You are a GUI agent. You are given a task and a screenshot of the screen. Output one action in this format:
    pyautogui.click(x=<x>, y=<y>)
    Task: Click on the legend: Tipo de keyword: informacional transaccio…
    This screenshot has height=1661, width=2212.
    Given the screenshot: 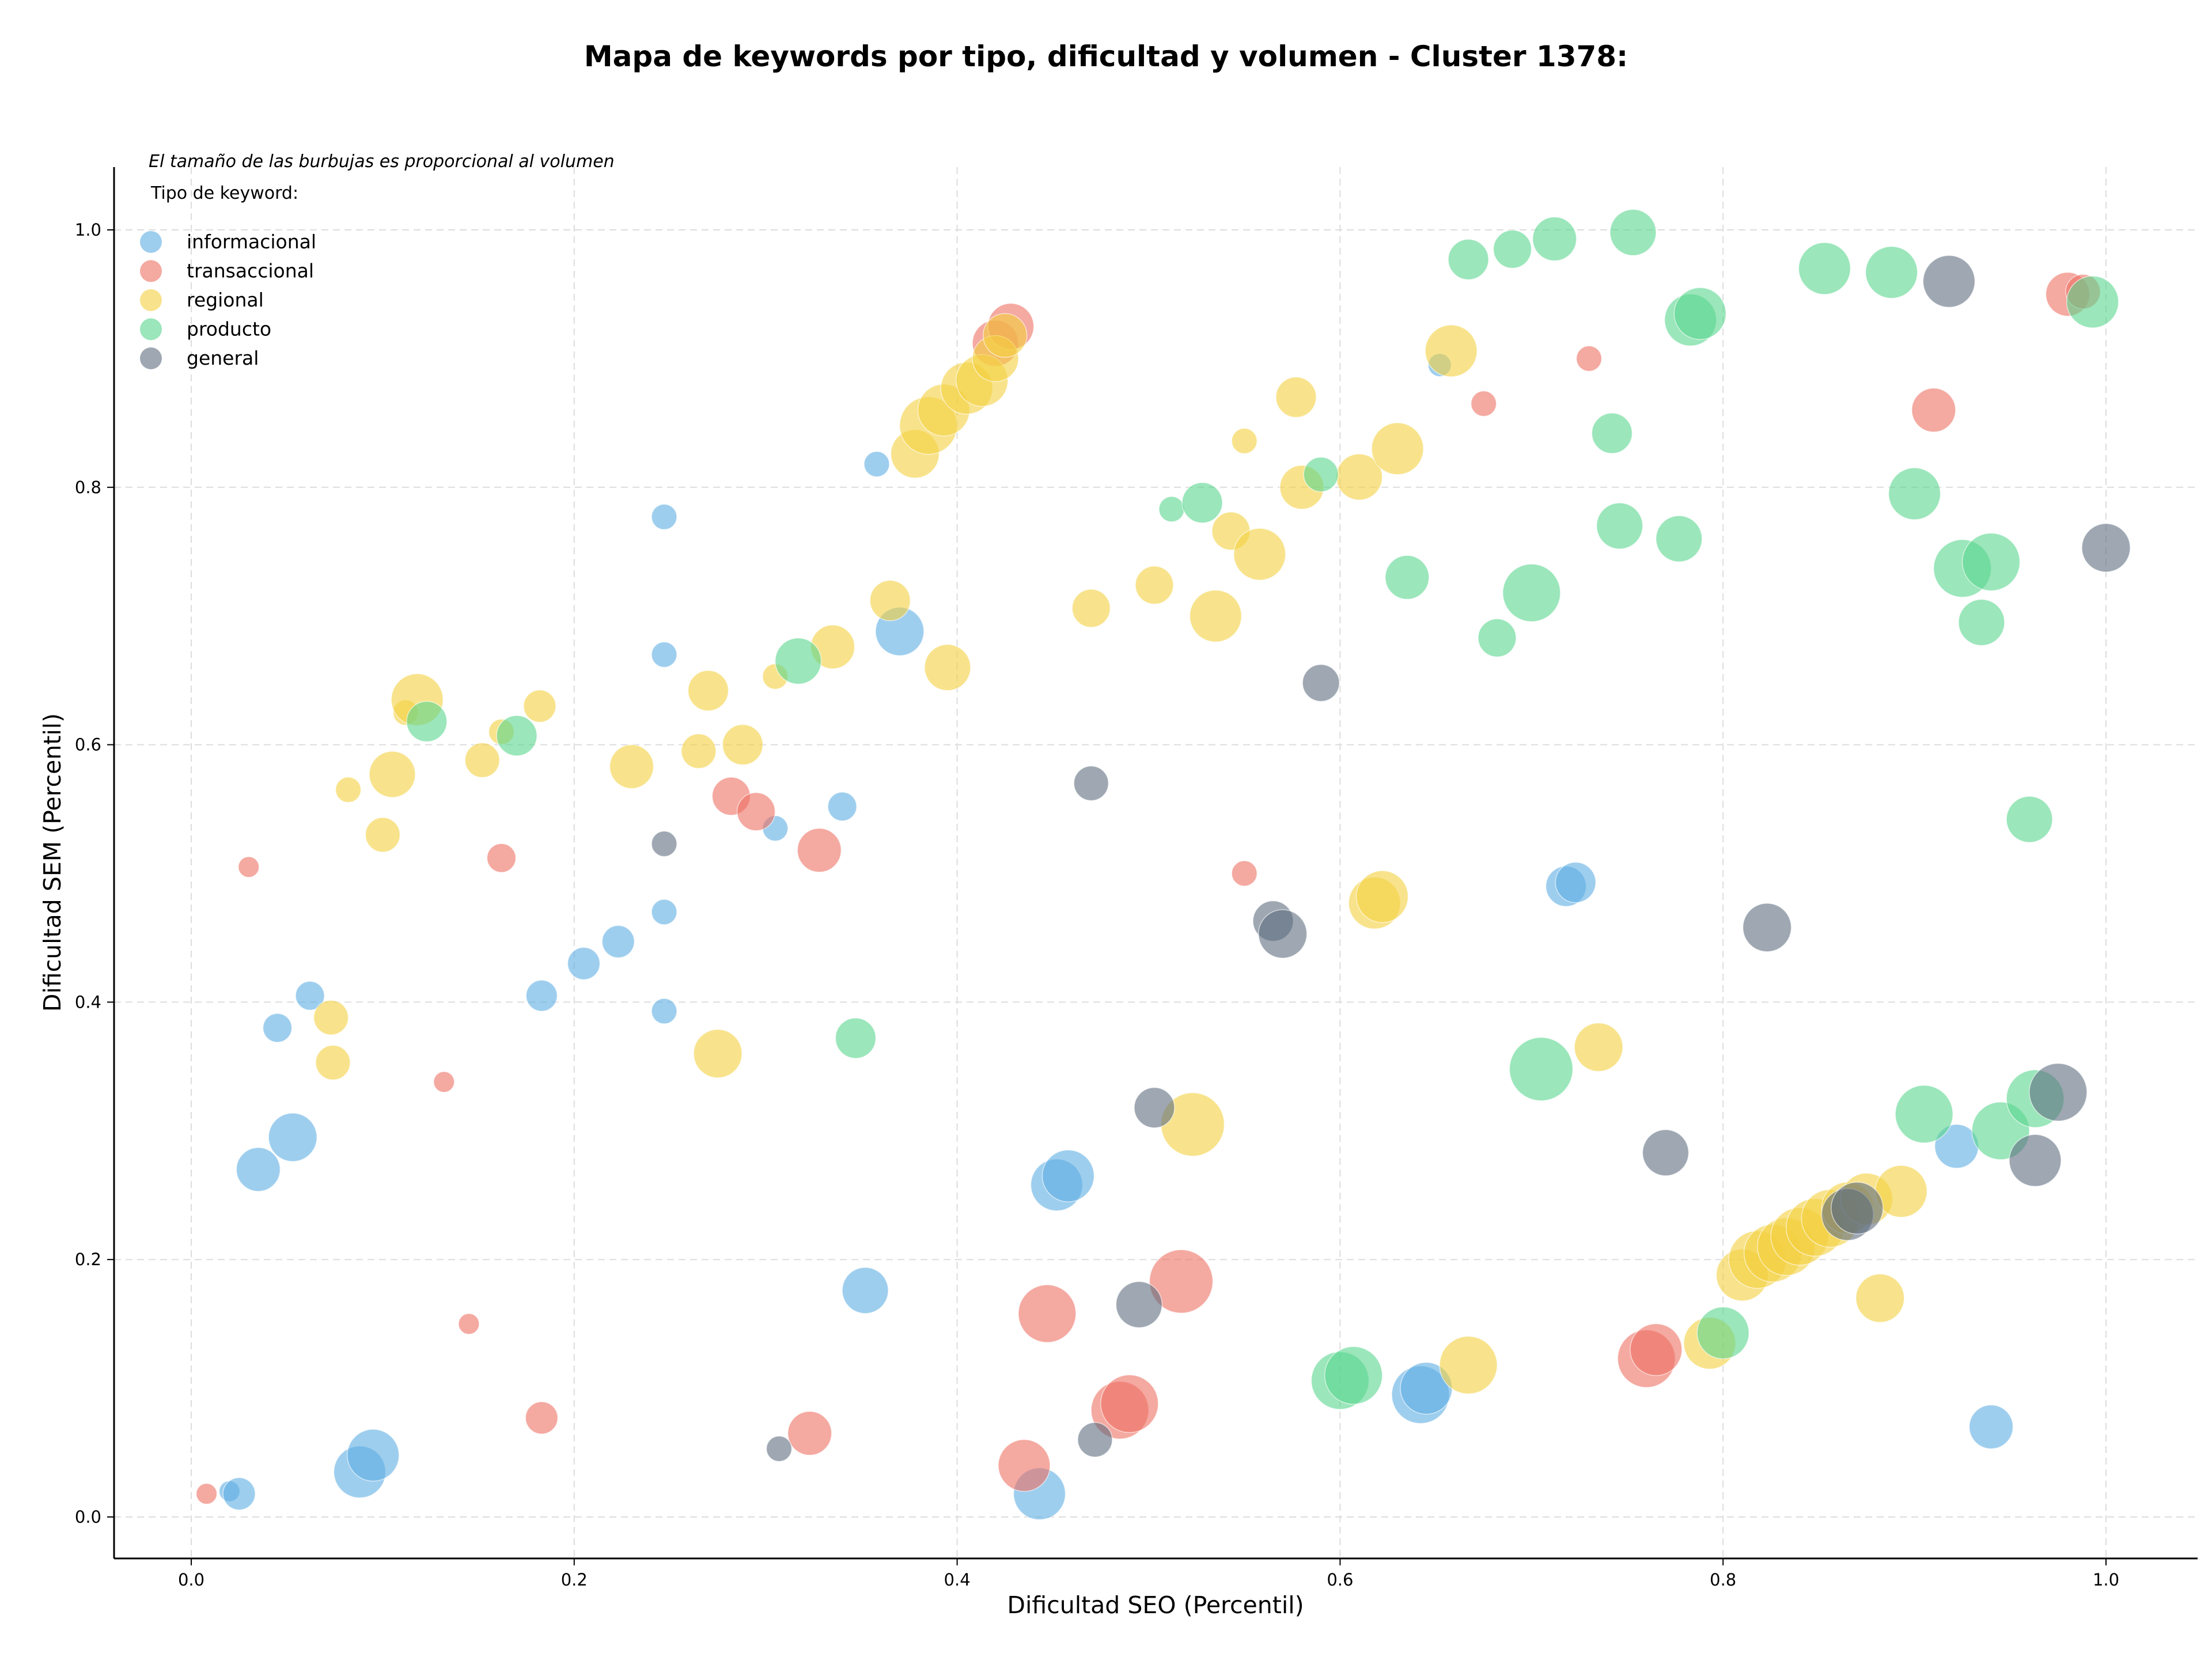 What is the action you would take?
    pyautogui.click(x=228, y=276)
    